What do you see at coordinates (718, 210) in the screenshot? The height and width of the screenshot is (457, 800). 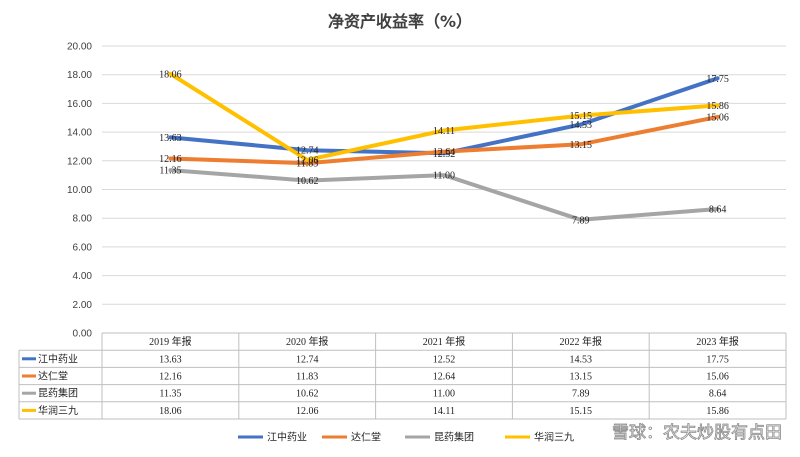 I see `data-label: 8.64` at bounding box center [718, 210].